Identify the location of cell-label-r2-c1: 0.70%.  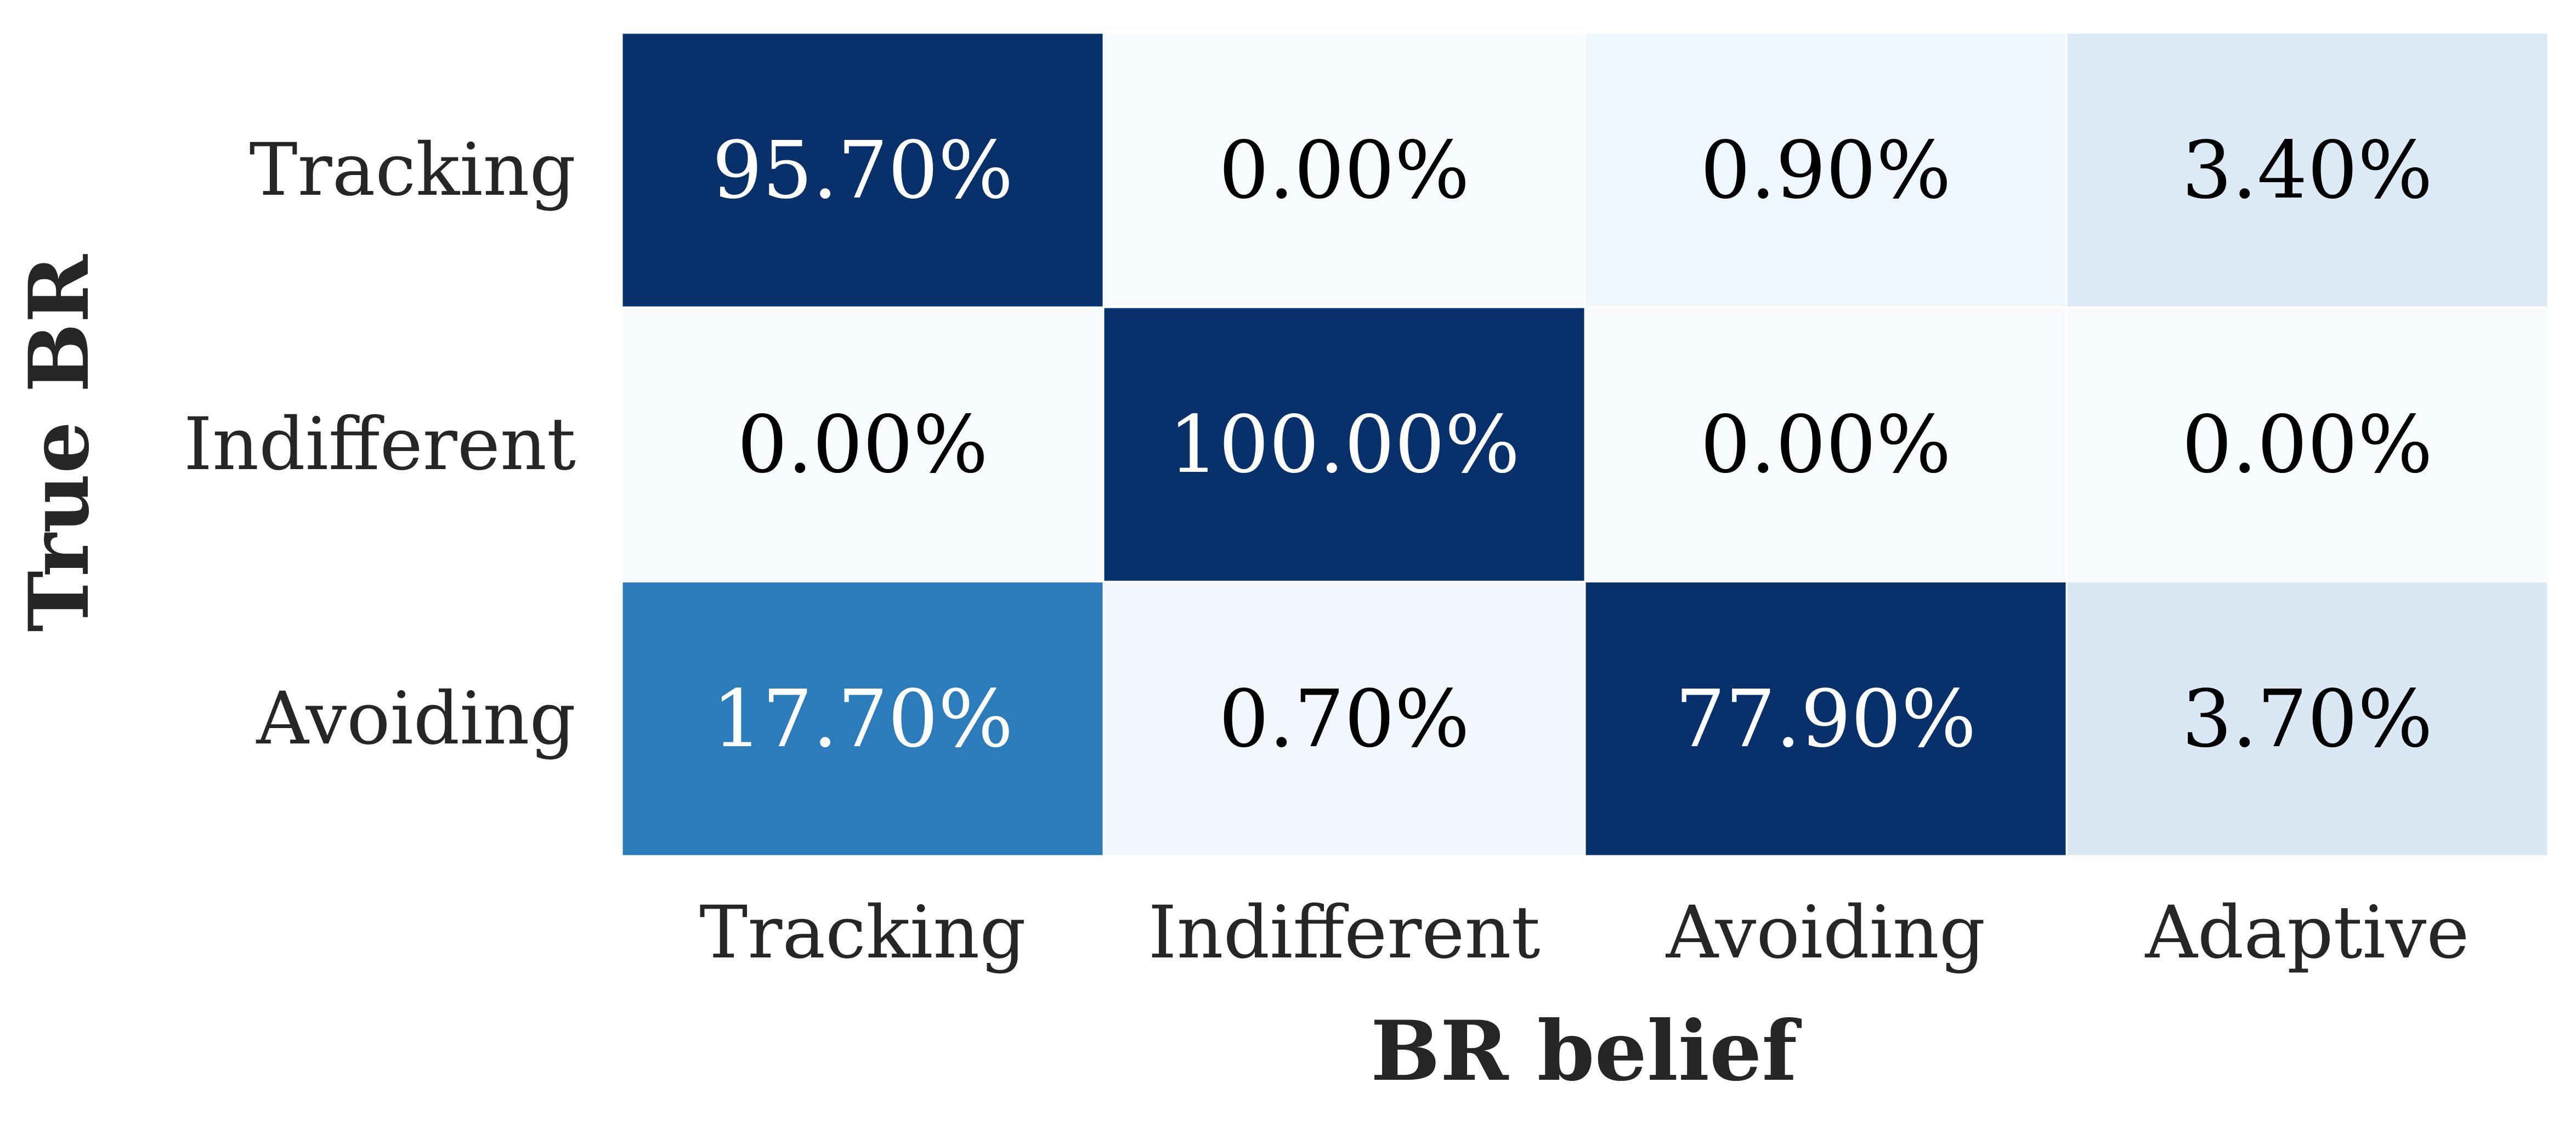
(1344, 719).